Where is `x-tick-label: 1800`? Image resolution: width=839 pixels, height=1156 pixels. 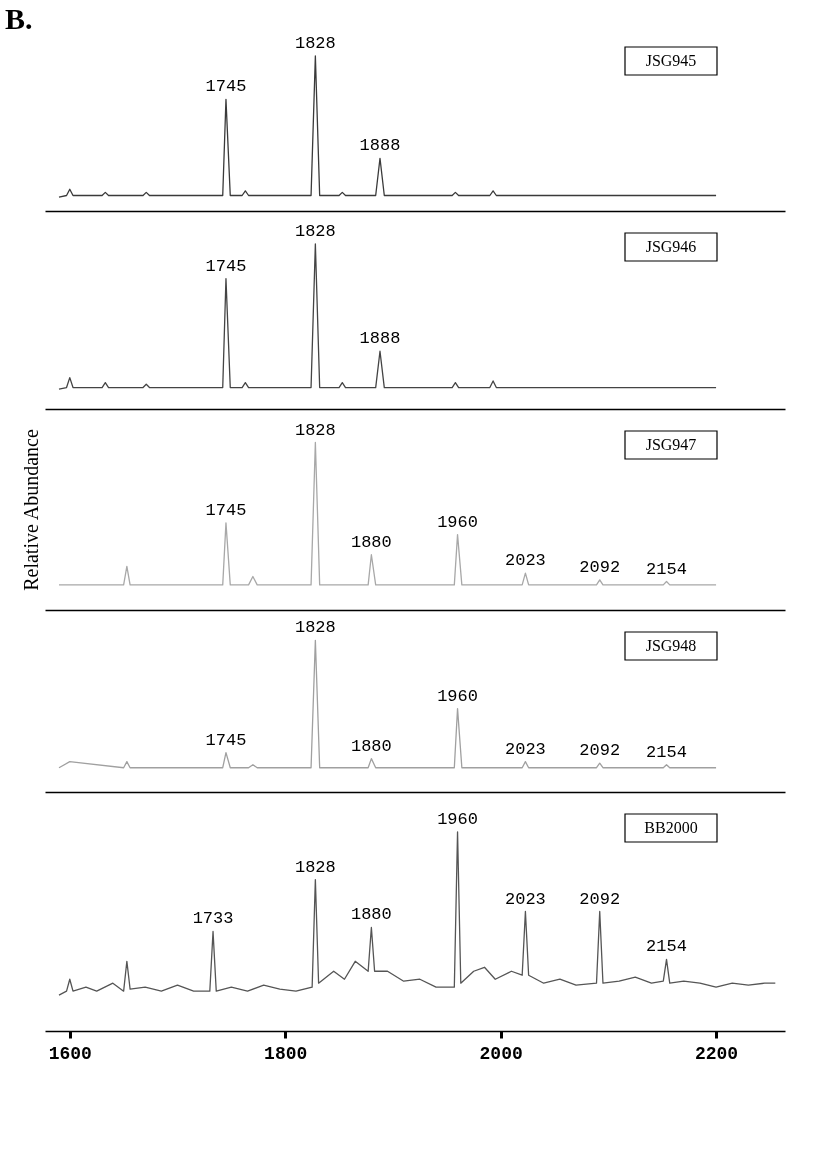 x-tick-label: 1800 is located at coordinates (286, 1053).